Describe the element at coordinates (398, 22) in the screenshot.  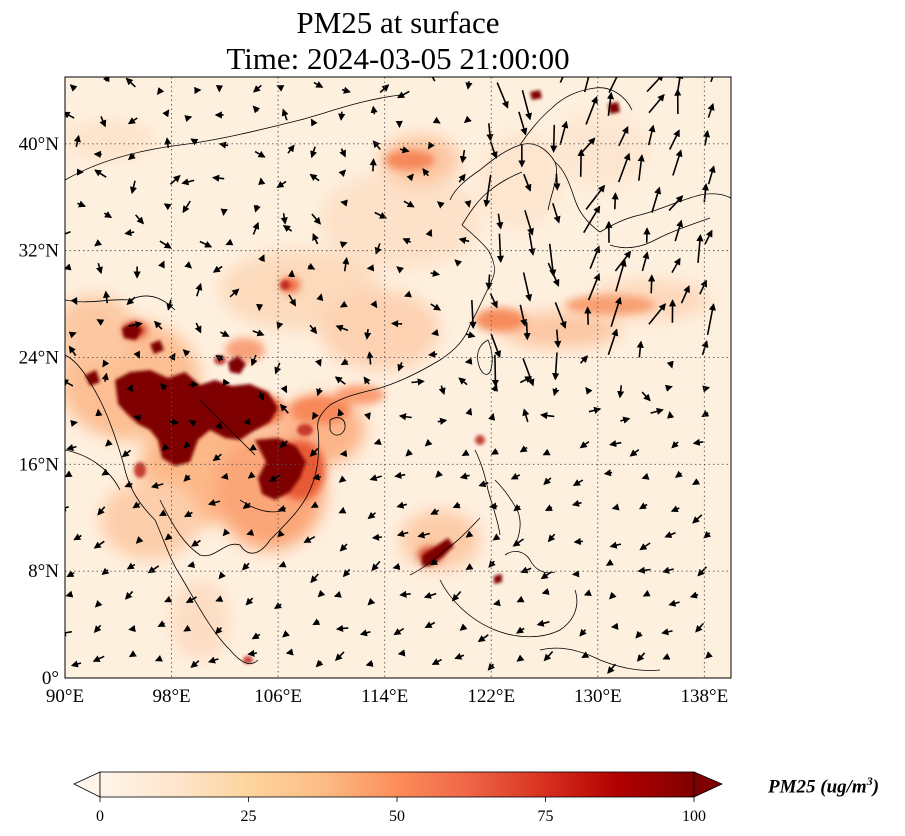
I see `map-title: PM25 at surface` at that location.